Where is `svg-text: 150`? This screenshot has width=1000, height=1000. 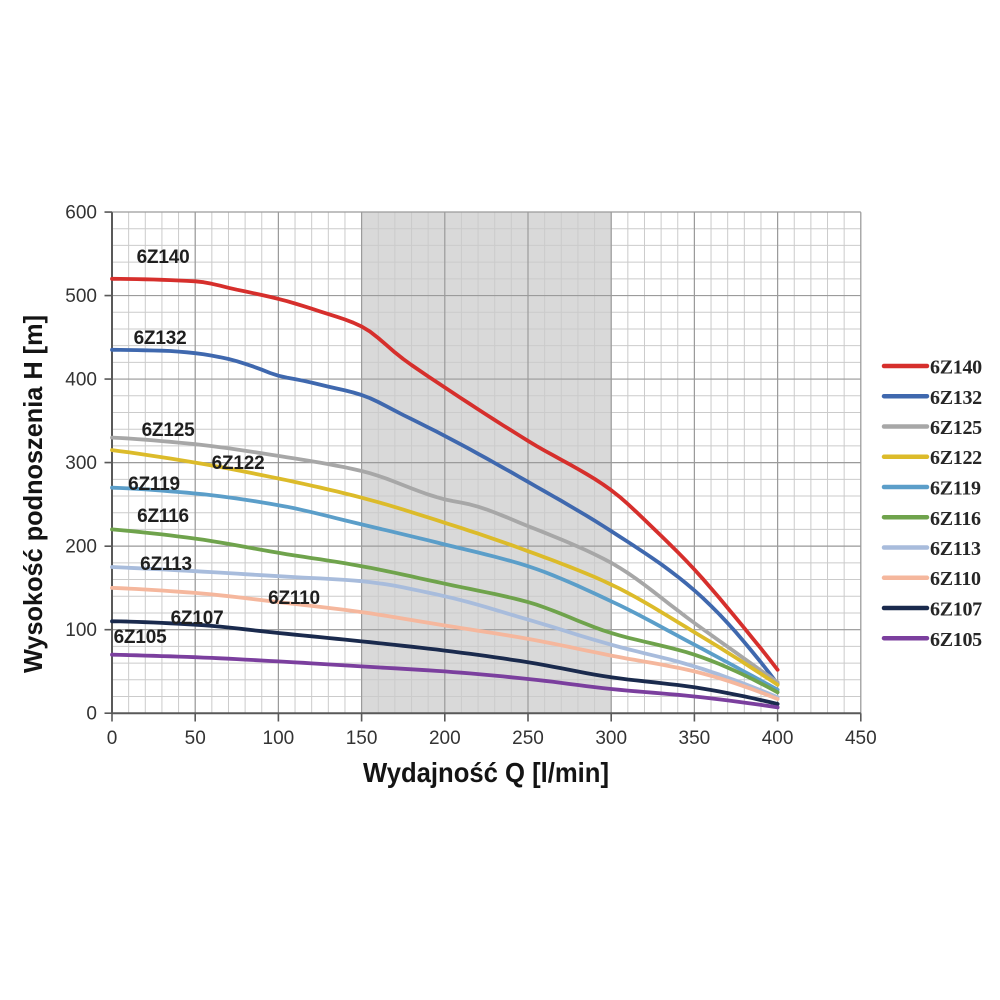 svg-text: 150 is located at coordinates (362, 738).